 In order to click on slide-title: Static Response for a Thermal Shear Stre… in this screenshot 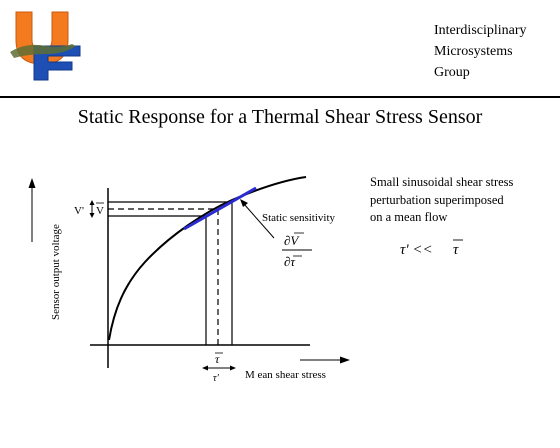, I will do `click(280, 117)`.